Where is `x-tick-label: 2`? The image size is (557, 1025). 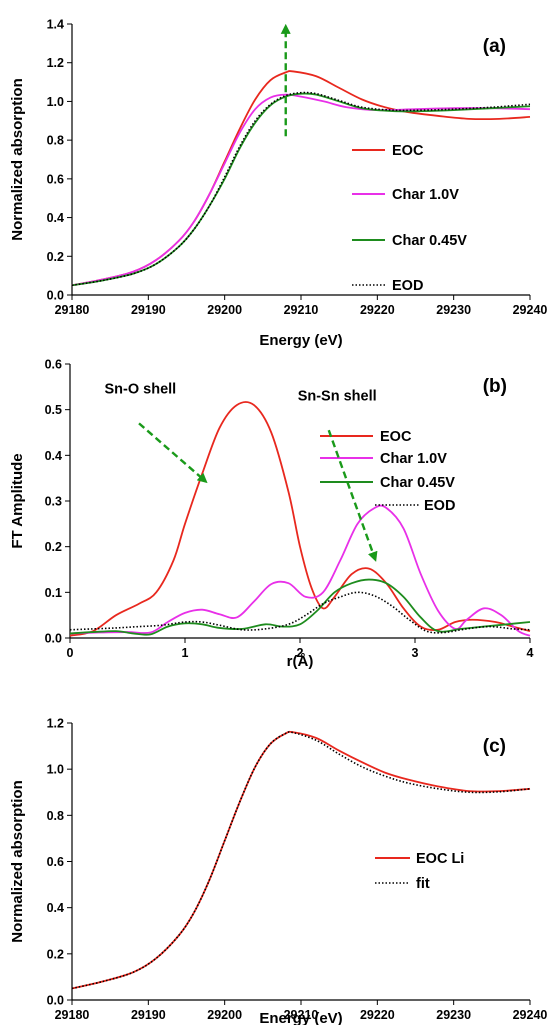
x-tick-label: 2 is located at coordinates (300, 653).